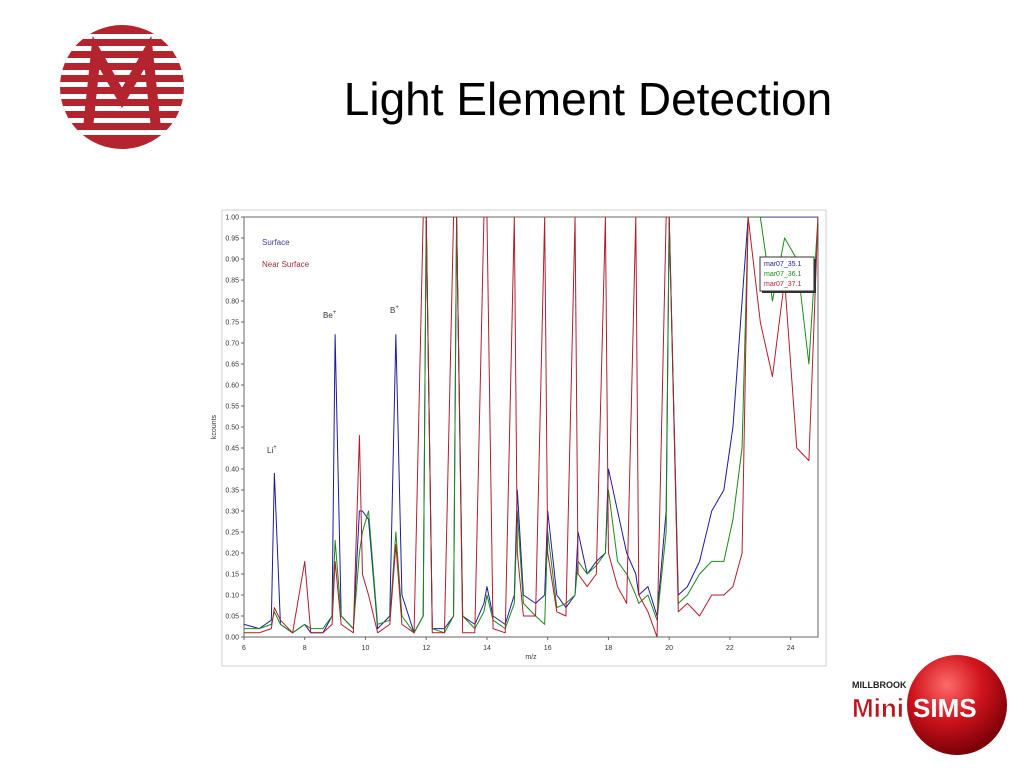  I want to click on y-tick-label: 0.05, so click(232, 617).